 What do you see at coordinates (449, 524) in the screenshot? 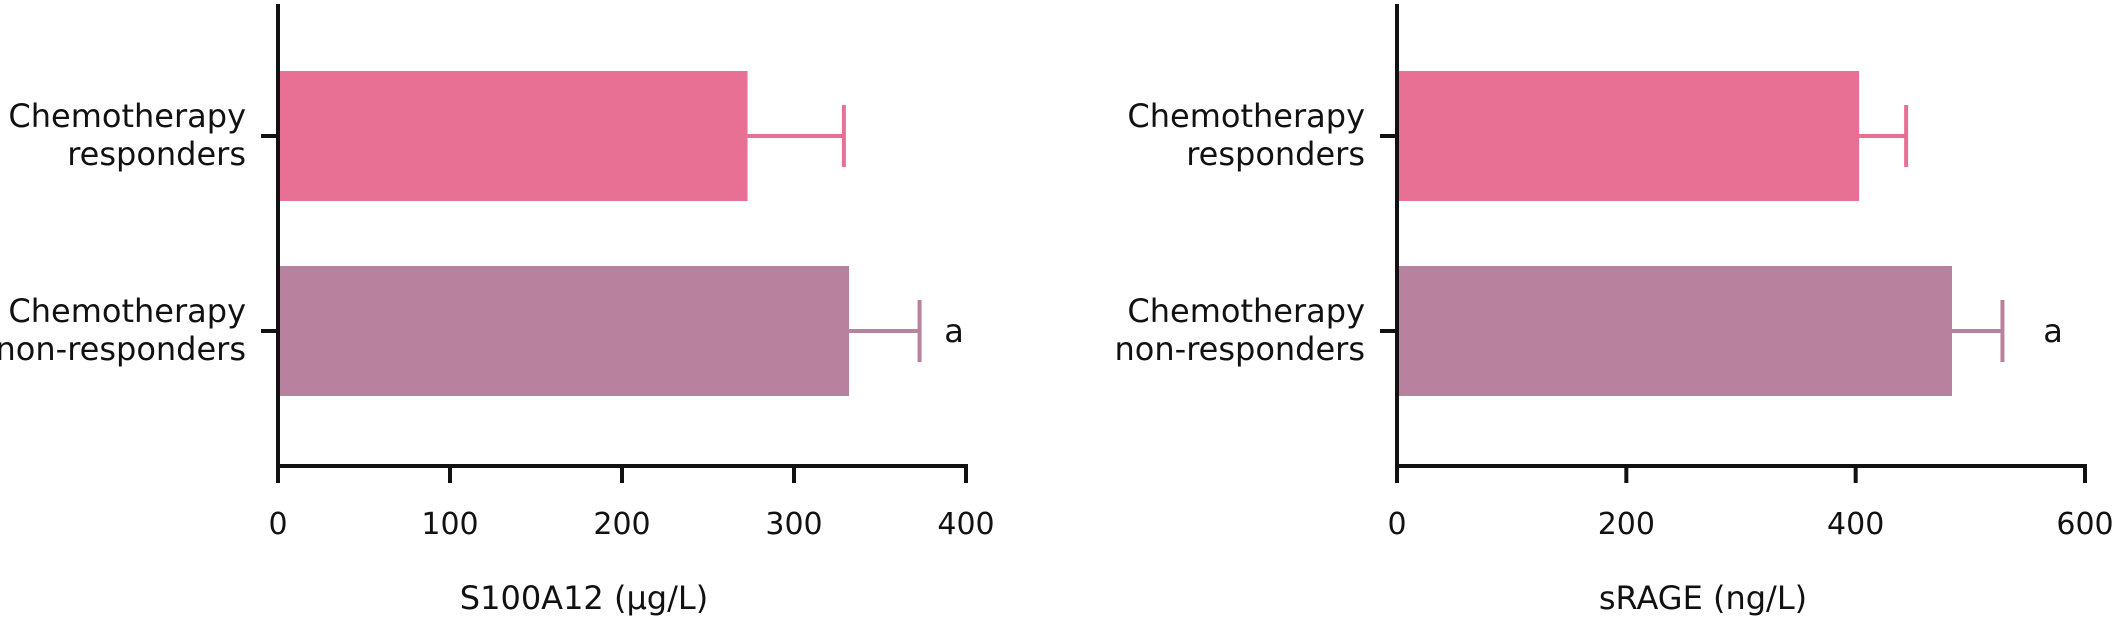
I see `x-tick-label: 100` at bounding box center [449, 524].